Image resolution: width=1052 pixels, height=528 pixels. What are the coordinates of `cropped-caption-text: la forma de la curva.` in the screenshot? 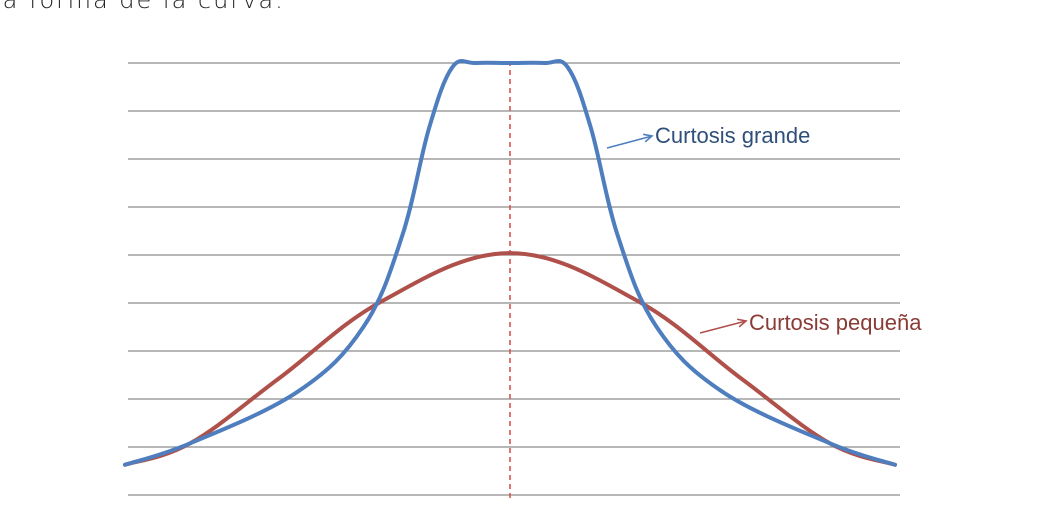 It's located at (142, 7).